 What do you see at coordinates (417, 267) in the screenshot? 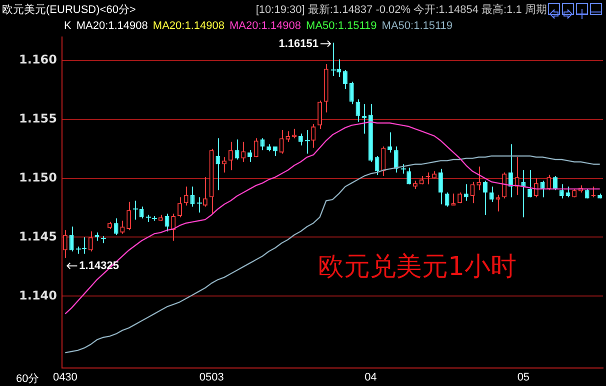
I see `annotation: 欧元兑美元1小时` at bounding box center [417, 267].